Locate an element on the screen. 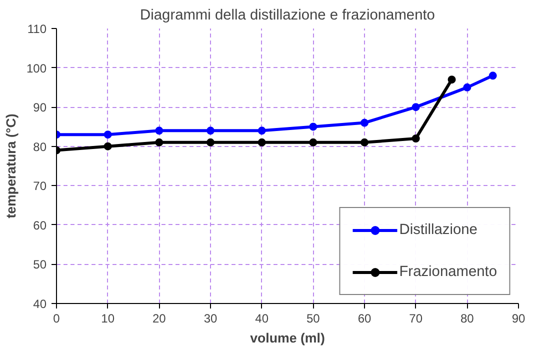  x-tick-label: 50 is located at coordinates (313, 319).